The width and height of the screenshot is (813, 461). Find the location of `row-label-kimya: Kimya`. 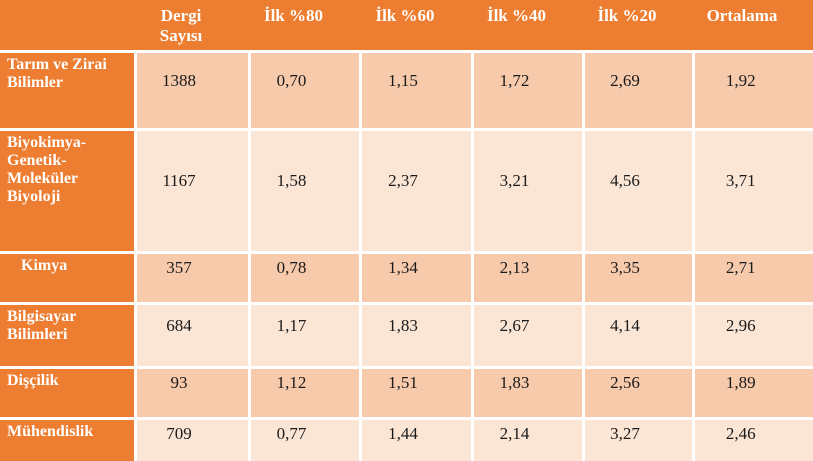

row-label-kimya: Kimya is located at coordinates (68, 278).